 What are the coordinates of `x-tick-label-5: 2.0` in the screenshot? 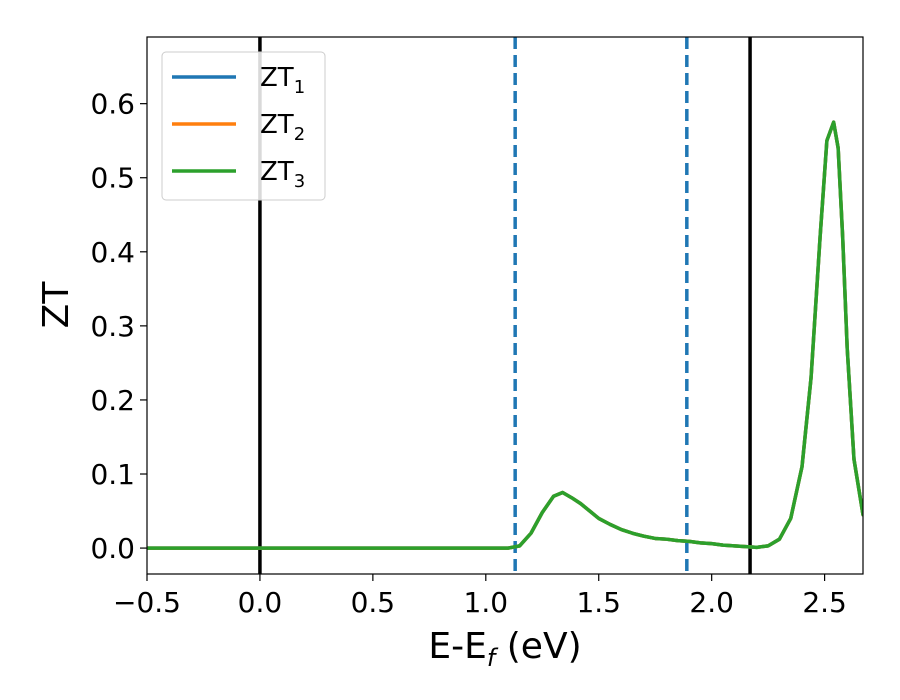 It's located at (711, 602).